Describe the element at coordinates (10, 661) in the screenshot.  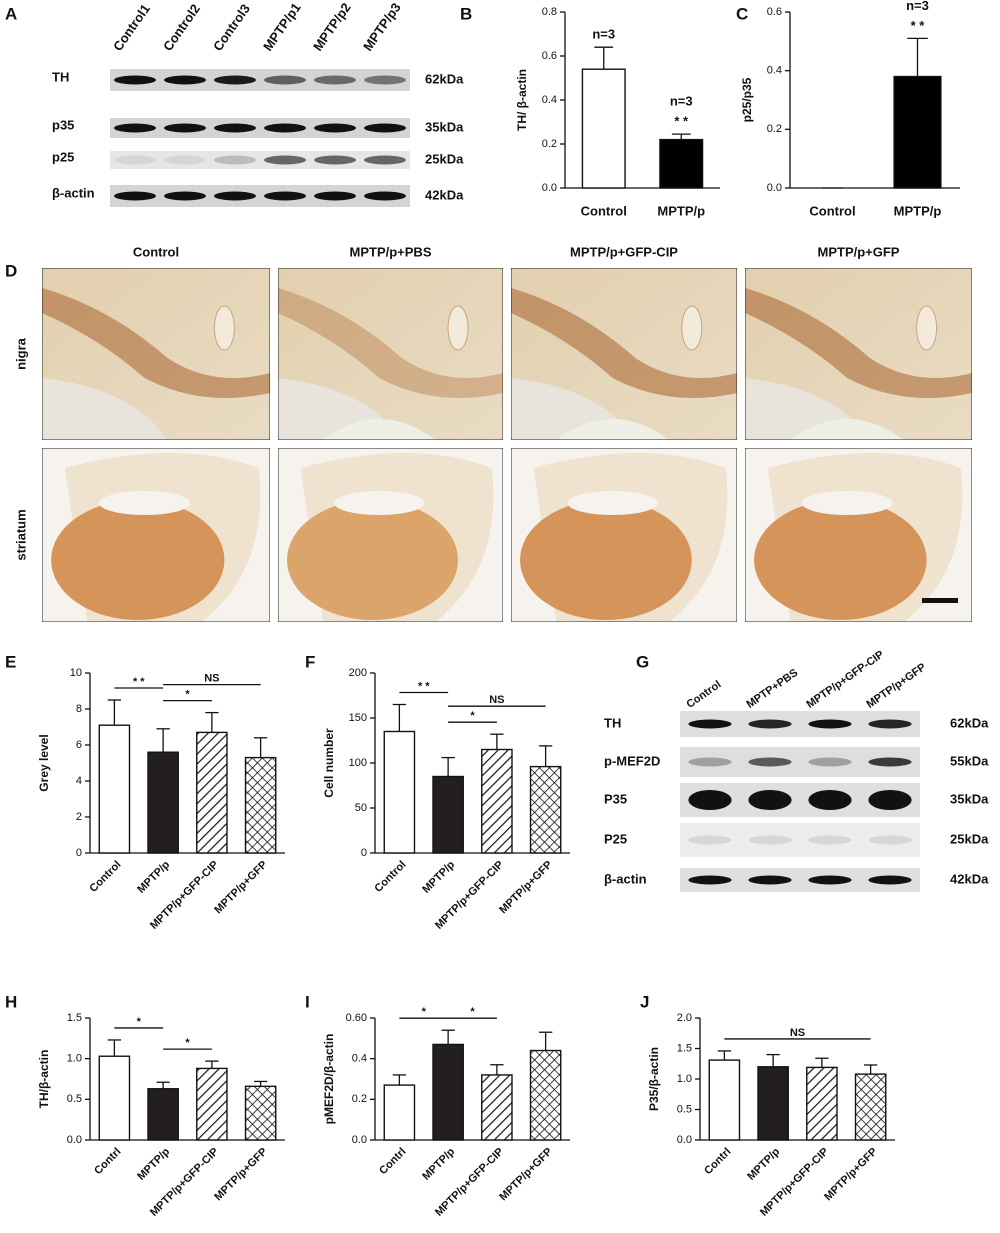
I see `panel-letter: E` at that location.